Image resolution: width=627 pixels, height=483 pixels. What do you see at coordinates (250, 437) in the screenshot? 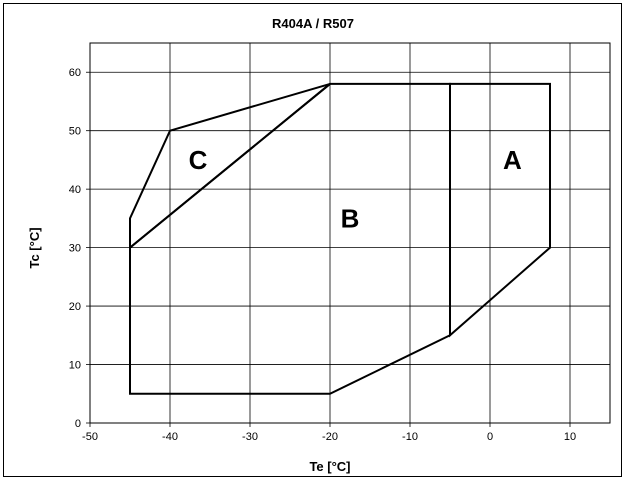
I see `x-tick-label: -30` at bounding box center [250, 437].